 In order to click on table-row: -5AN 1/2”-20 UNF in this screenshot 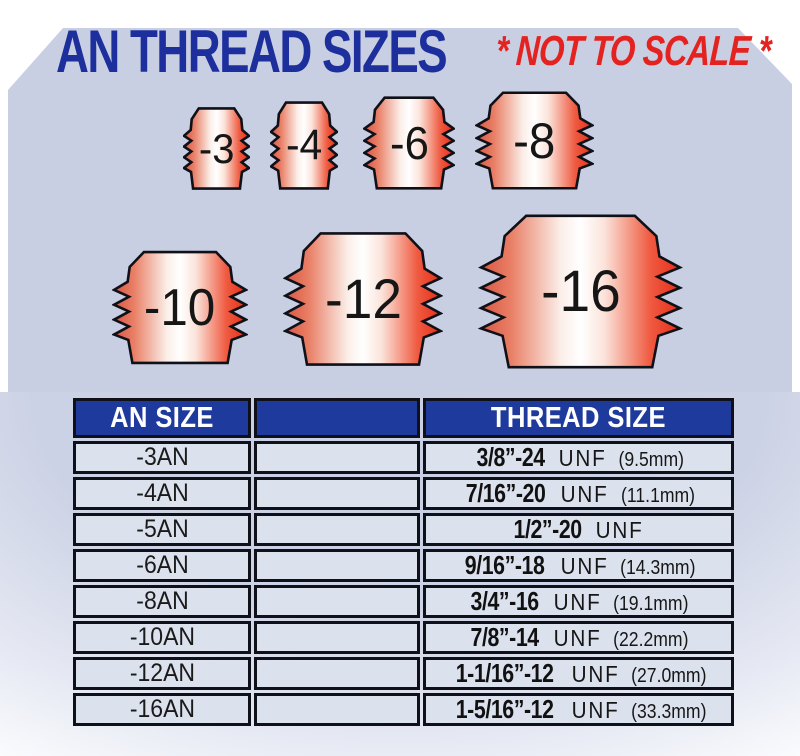, I will do `click(403, 529)`.